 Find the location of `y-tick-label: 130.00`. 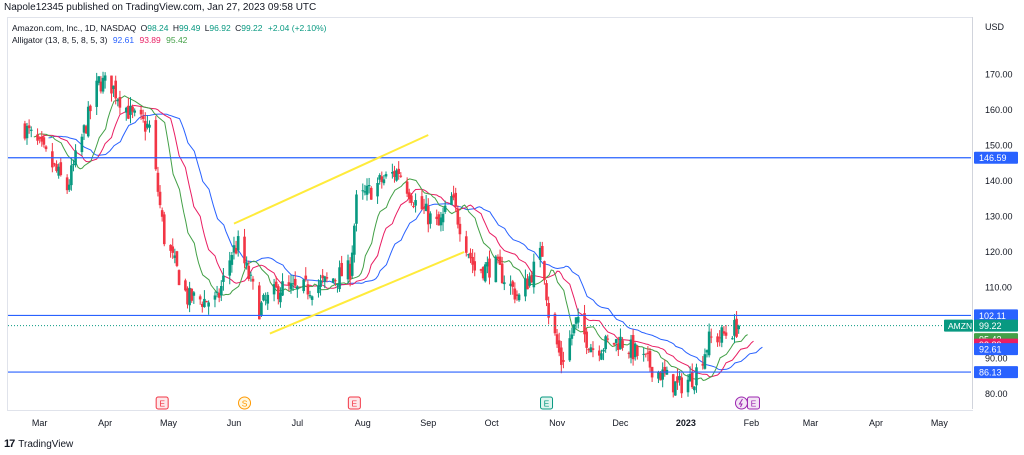

y-tick-label: 130.00 is located at coordinates (999, 217).